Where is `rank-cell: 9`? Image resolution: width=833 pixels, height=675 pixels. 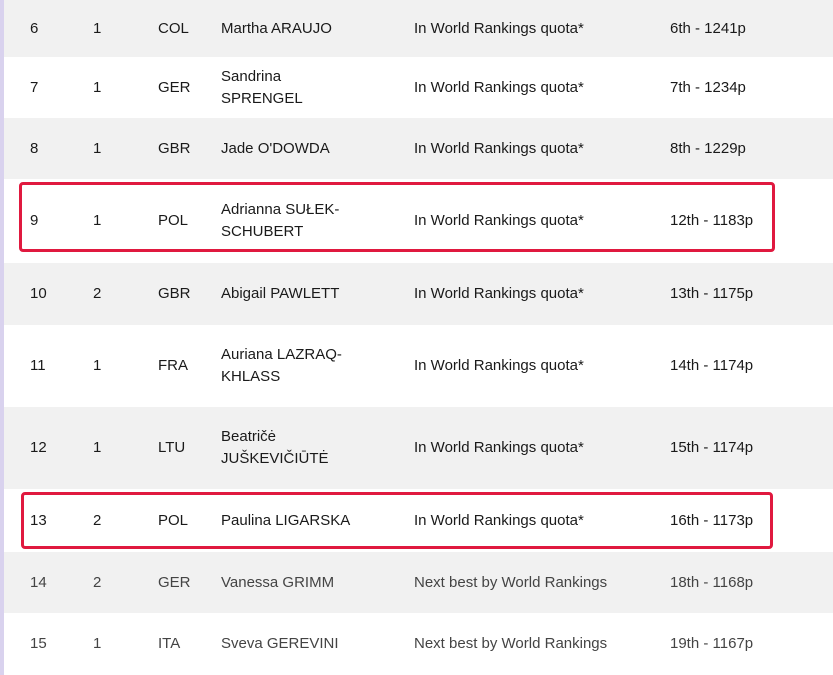 rank-cell: 9 is located at coordinates (34, 220).